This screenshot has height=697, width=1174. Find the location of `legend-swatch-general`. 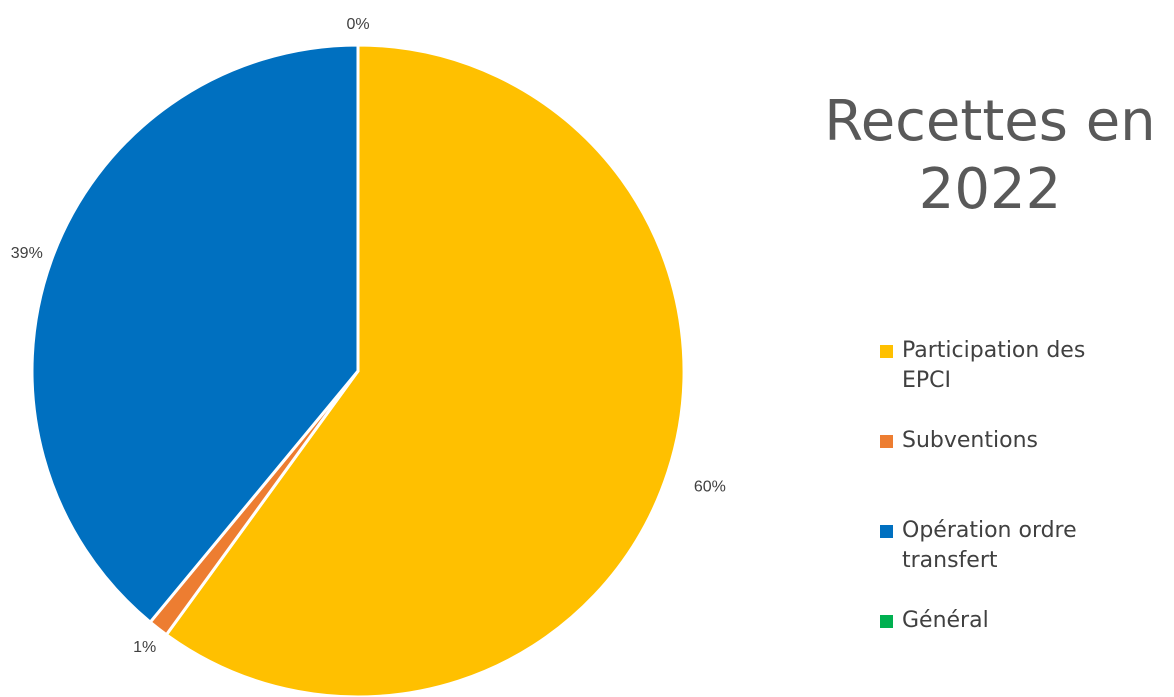

legend-swatch-general is located at coordinates (886, 621).